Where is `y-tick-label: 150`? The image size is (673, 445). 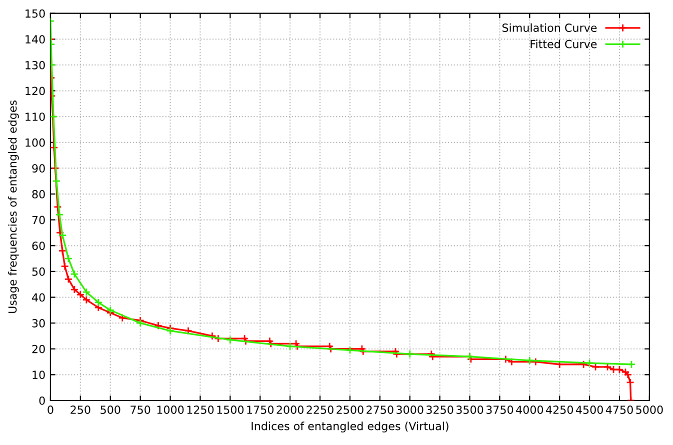 y-tick-label: 150 is located at coordinates (35, 13).